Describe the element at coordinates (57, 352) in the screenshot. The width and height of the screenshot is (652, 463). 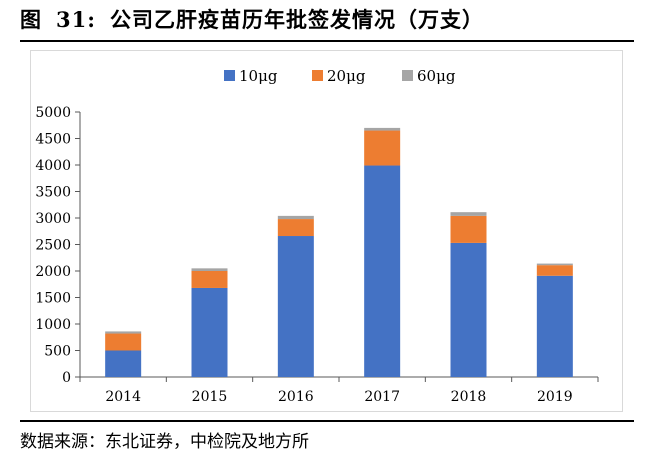
I see `y-tick-label: 500` at that location.